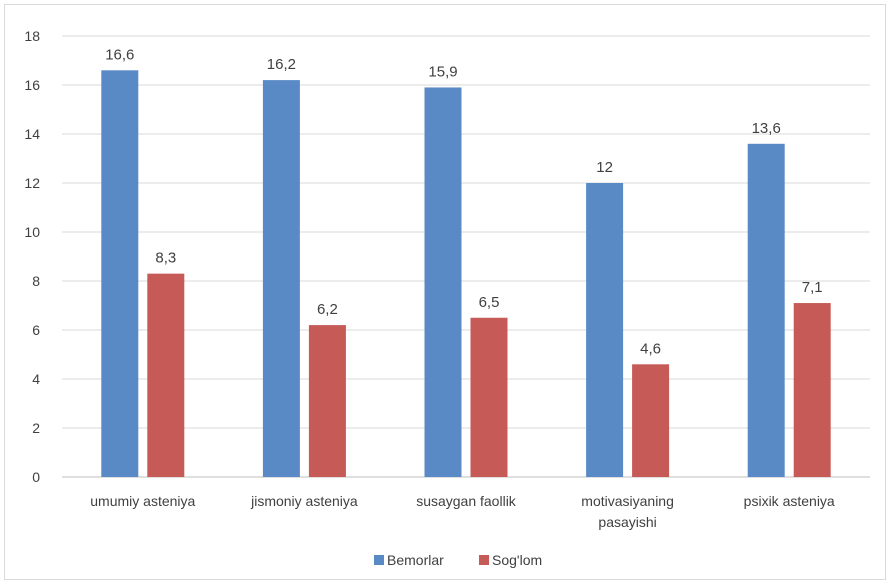  I want to click on legend-label: Sog'lom, so click(517, 560).